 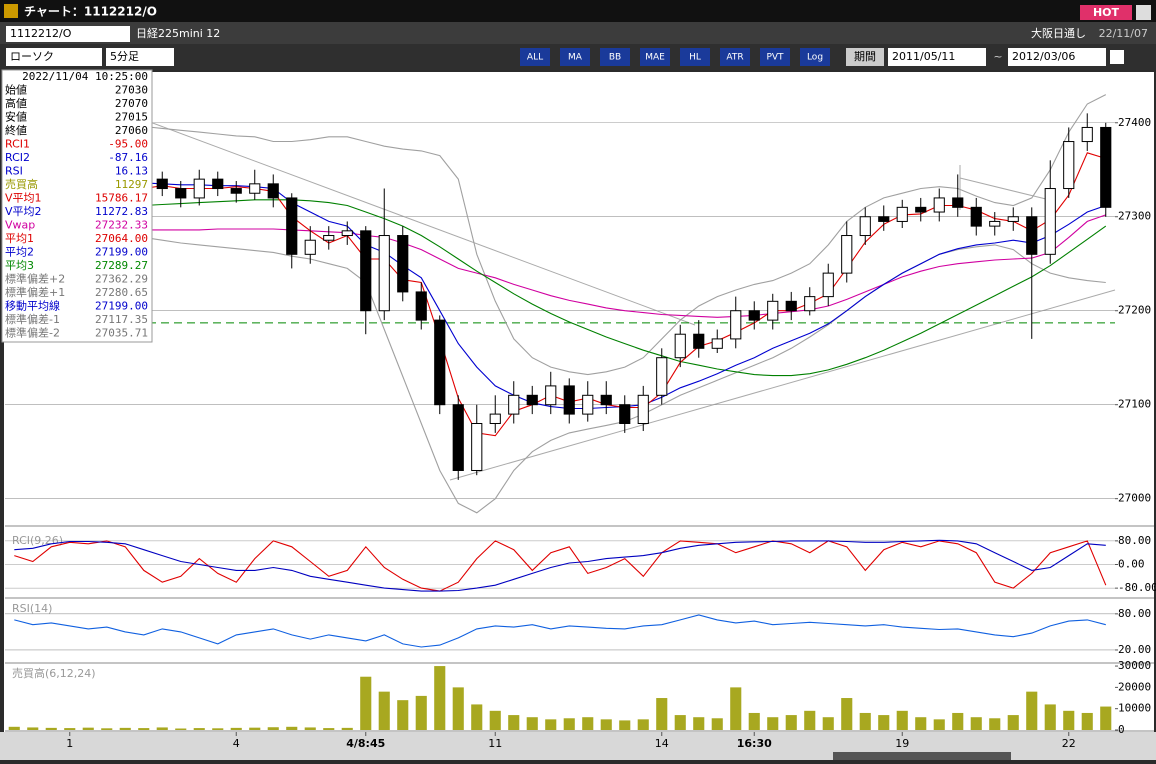 I want to click on hot-label: HOT, so click(x=1106, y=12).